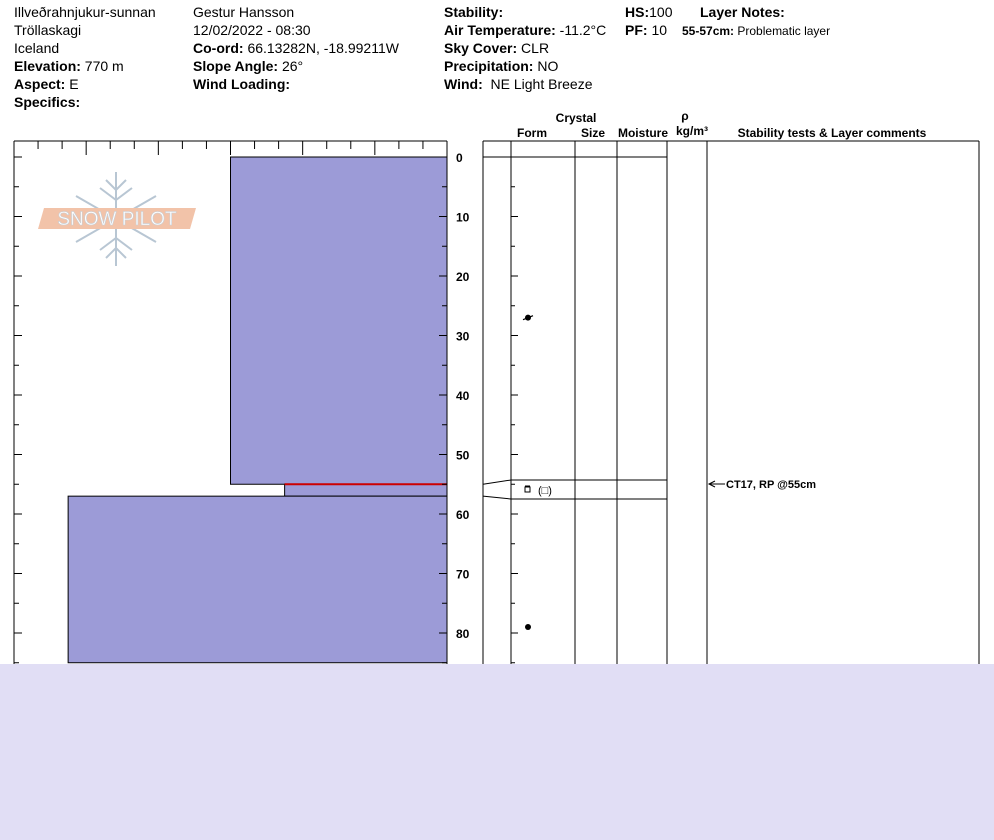 The width and height of the screenshot is (994, 840). I want to click on country-name: Iceland, so click(37, 48).